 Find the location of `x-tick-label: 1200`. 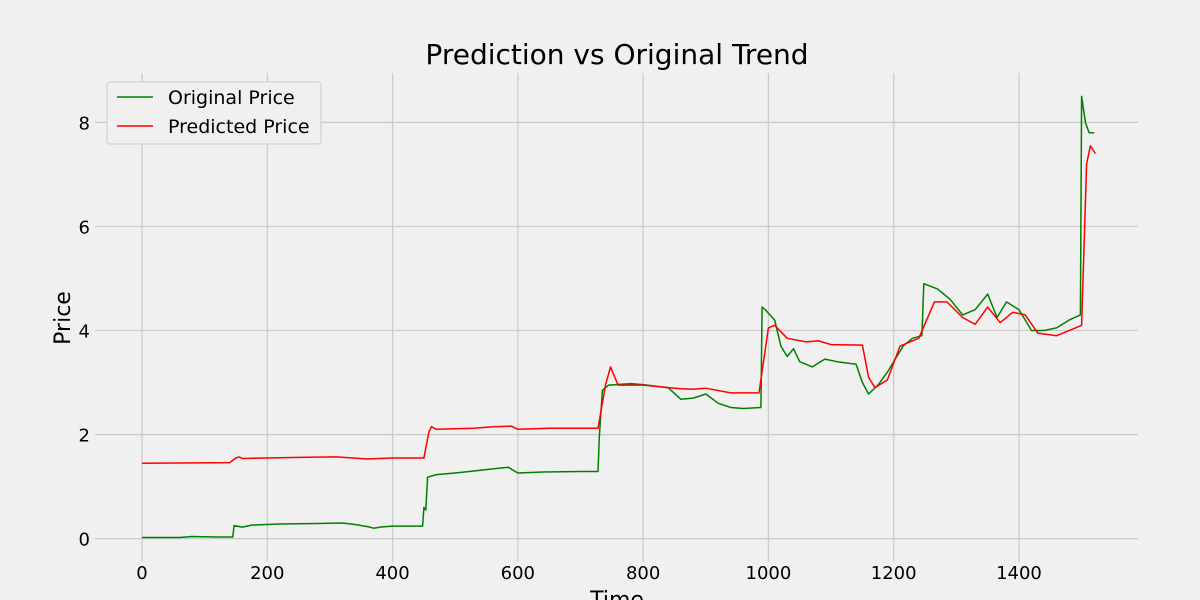

x-tick-label: 1200 is located at coordinates (894, 573).